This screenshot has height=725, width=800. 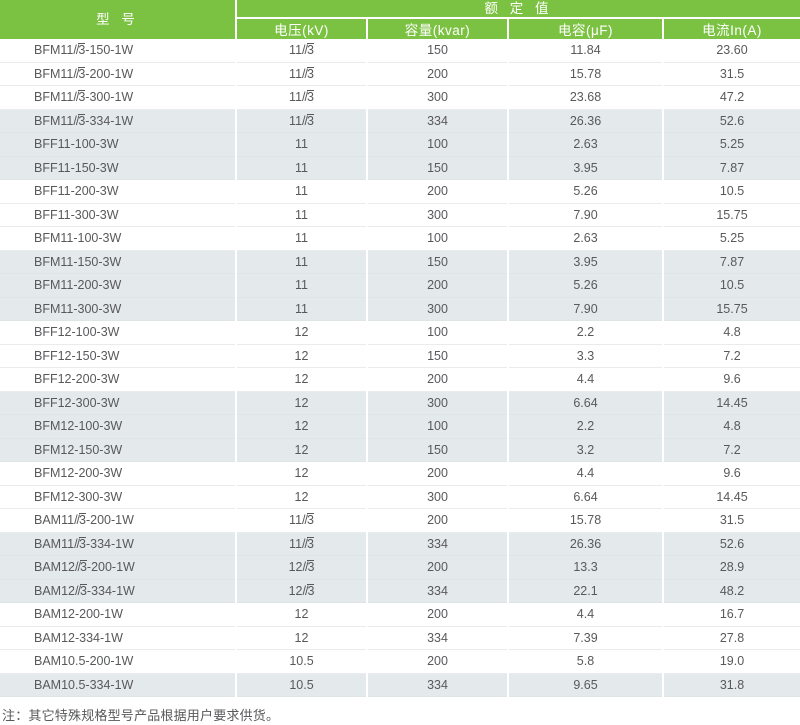 What do you see at coordinates (117, 19) in the screenshot?
I see `column-header-model-label: 型 号` at bounding box center [117, 19].